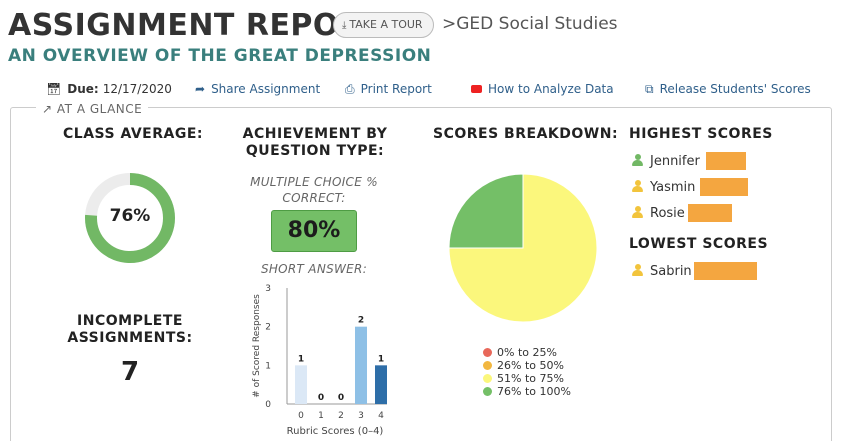 The image size is (850, 441). I want to click on due-date-value: 12/17/2020, so click(137, 89).